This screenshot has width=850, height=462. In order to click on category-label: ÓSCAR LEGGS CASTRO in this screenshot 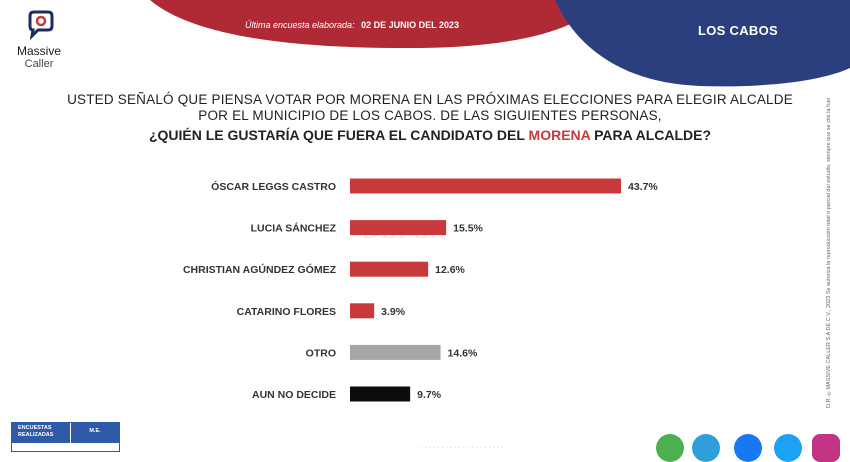, I will do `click(273, 186)`.